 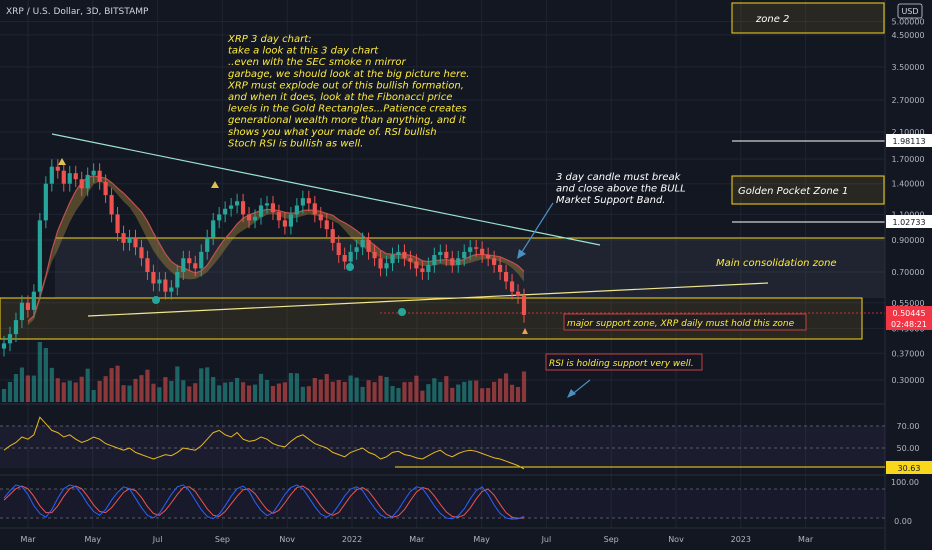 What do you see at coordinates (676, 539) in the screenshot?
I see `time-tick-label: Nov` at bounding box center [676, 539].